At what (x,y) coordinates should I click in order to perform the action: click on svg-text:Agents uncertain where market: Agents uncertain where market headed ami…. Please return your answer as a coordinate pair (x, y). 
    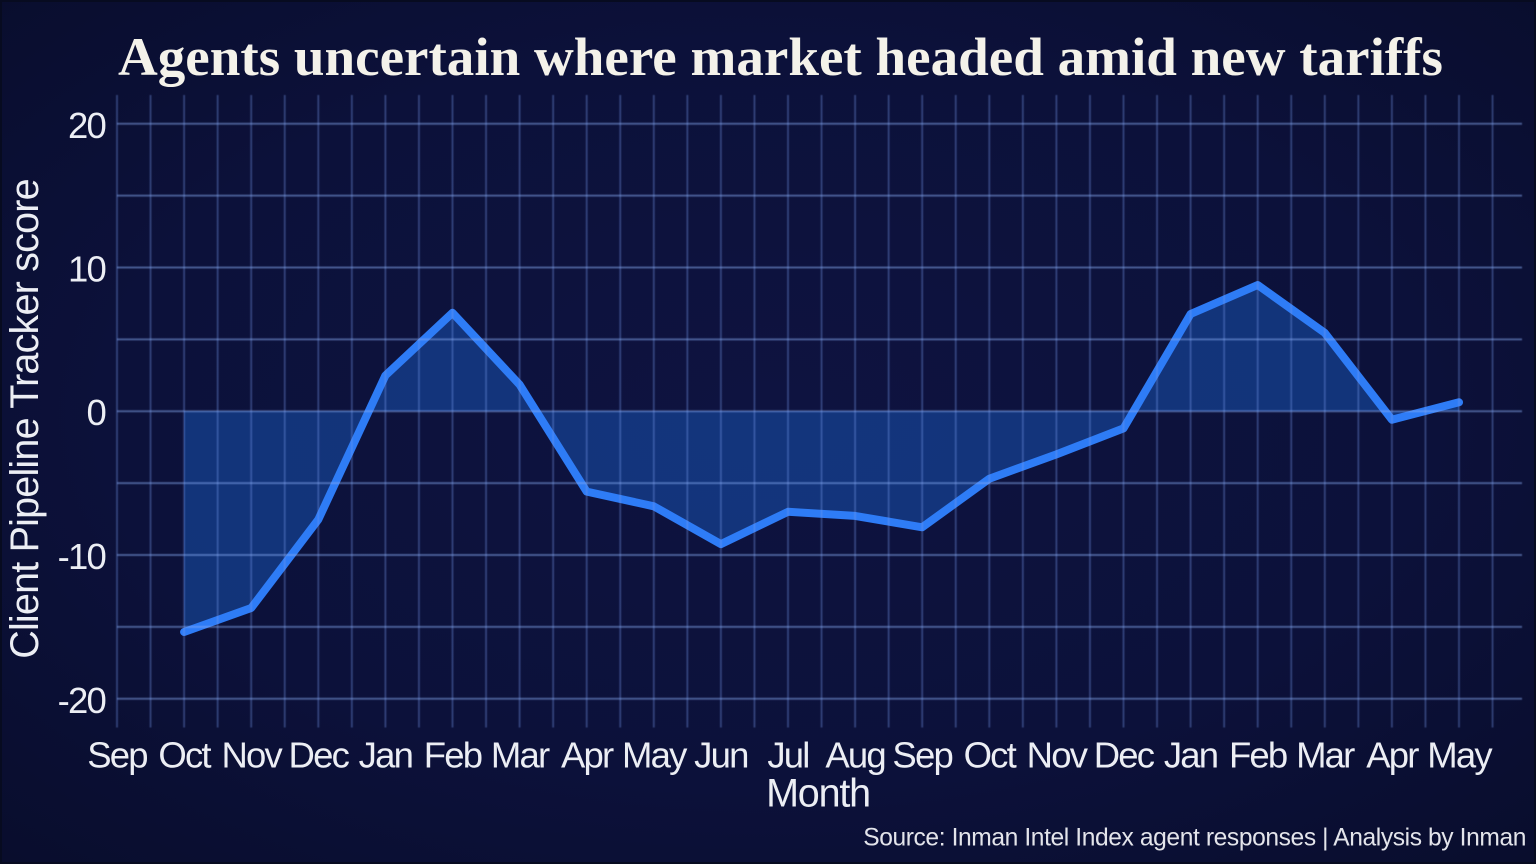
    Looking at the image, I should click on (780, 57).